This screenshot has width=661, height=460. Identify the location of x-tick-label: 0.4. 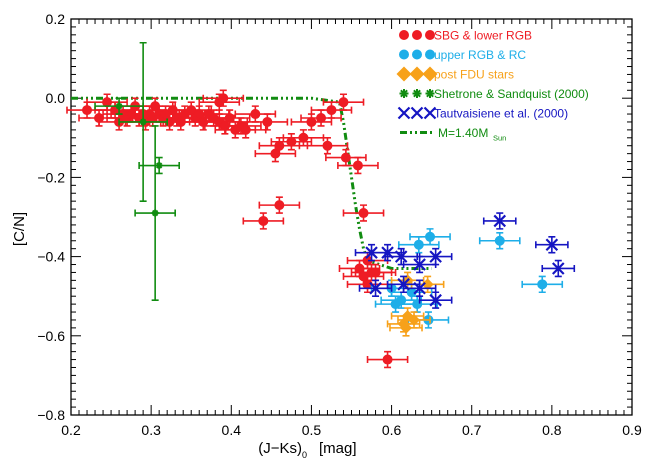
(232, 430).